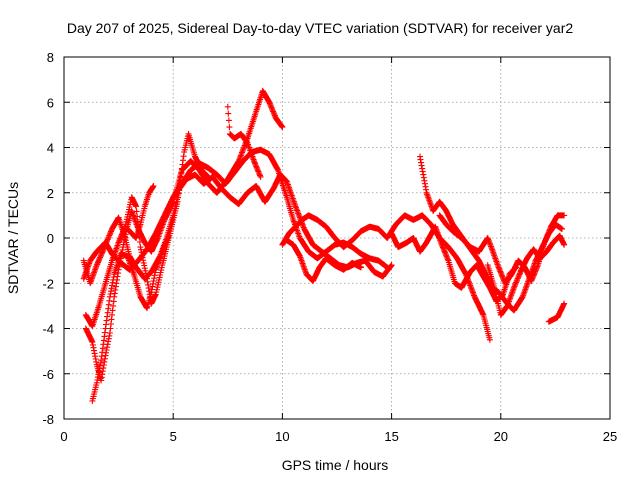 The width and height of the screenshot is (640, 480). What do you see at coordinates (13, 238) in the screenshot?
I see `y-axis-label: SDTVAR / TECUs` at bounding box center [13, 238].